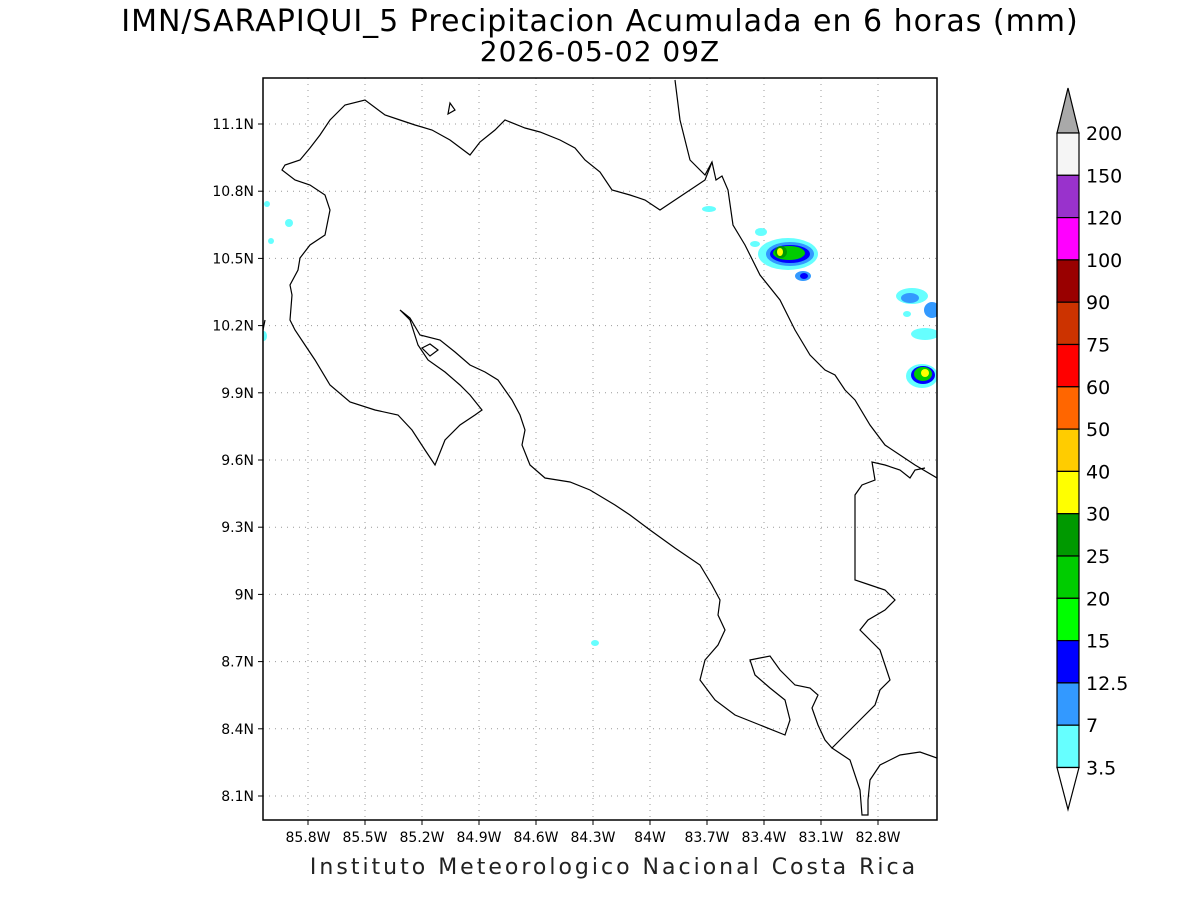  I want to click on lat-tick-label: 8.7N, so click(237, 663).